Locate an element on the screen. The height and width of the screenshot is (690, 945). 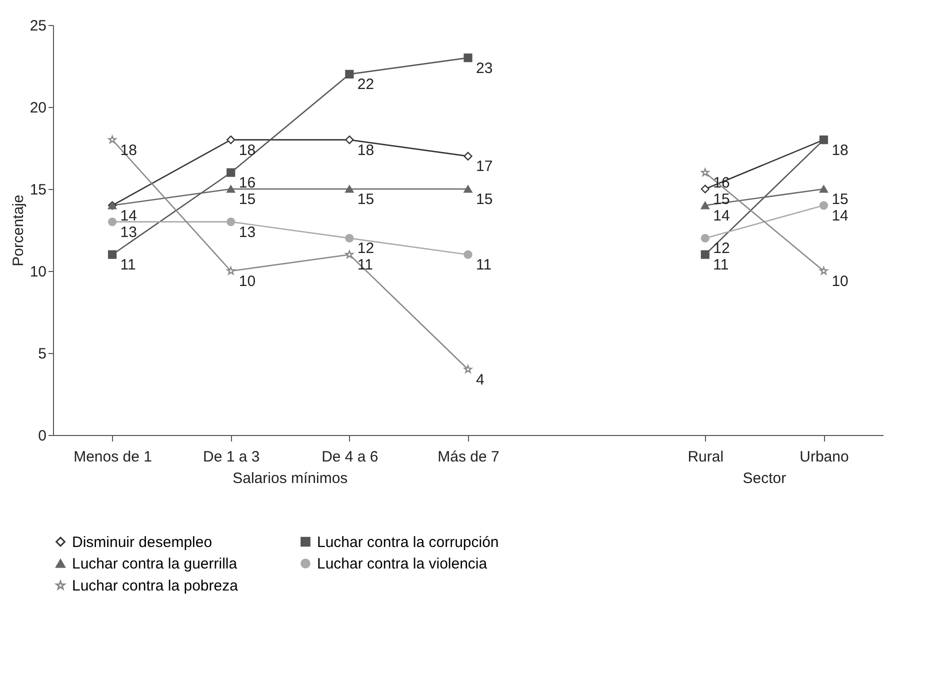
data-label: 23 is located at coordinates (484, 68).